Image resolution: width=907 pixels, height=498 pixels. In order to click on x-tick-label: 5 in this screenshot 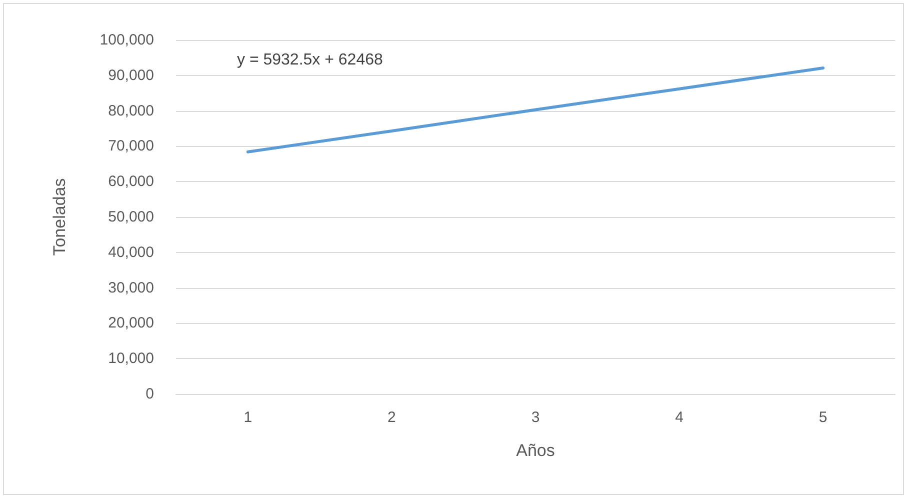, I will do `click(823, 417)`.